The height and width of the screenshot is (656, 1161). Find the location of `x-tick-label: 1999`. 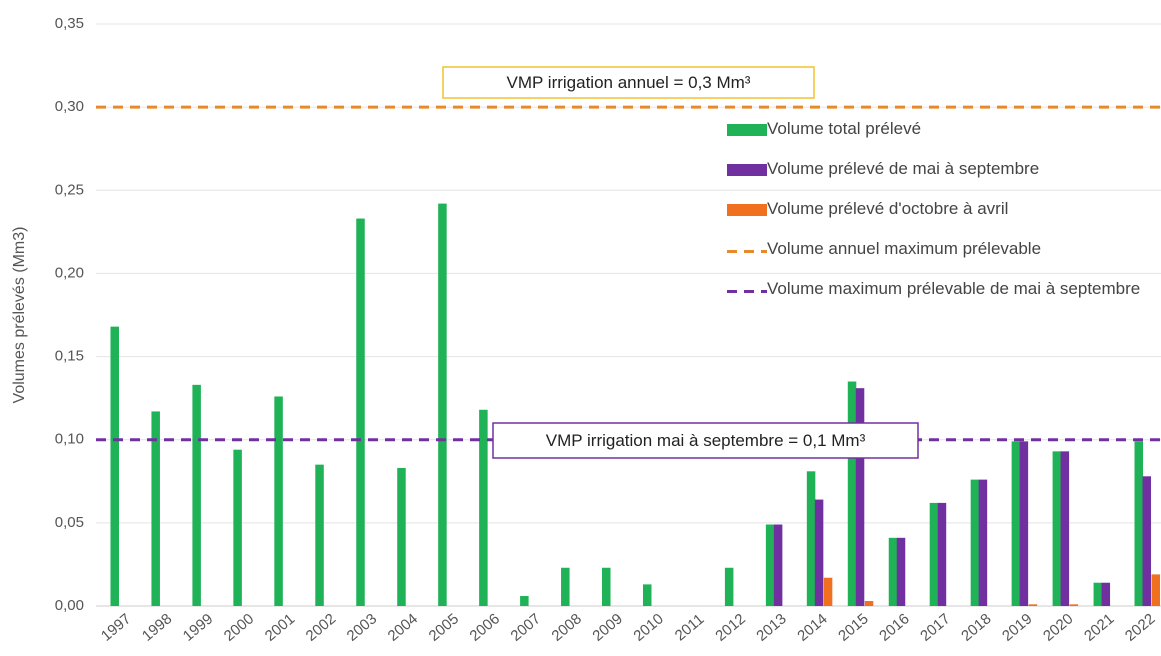

x-tick-label: 1999 is located at coordinates (198, 627).